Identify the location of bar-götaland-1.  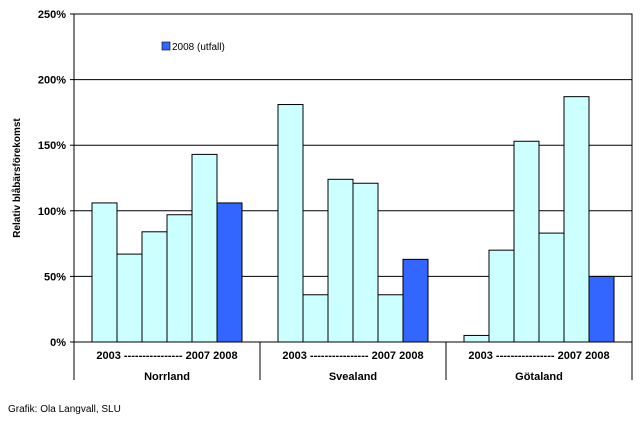
(501, 296).